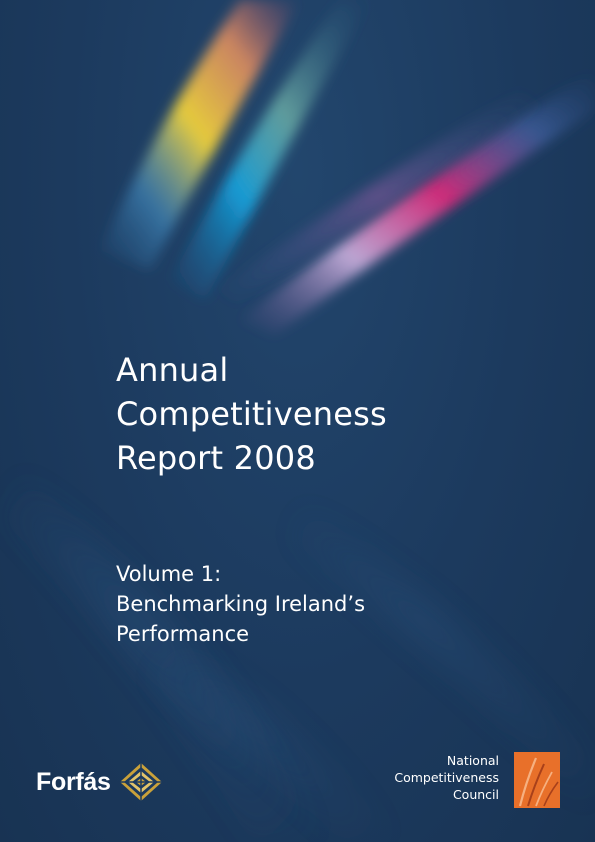  Describe the element at coordinates (73, 781) in the screenshot. I see `forfas-wordmark: Forfás` at that location.